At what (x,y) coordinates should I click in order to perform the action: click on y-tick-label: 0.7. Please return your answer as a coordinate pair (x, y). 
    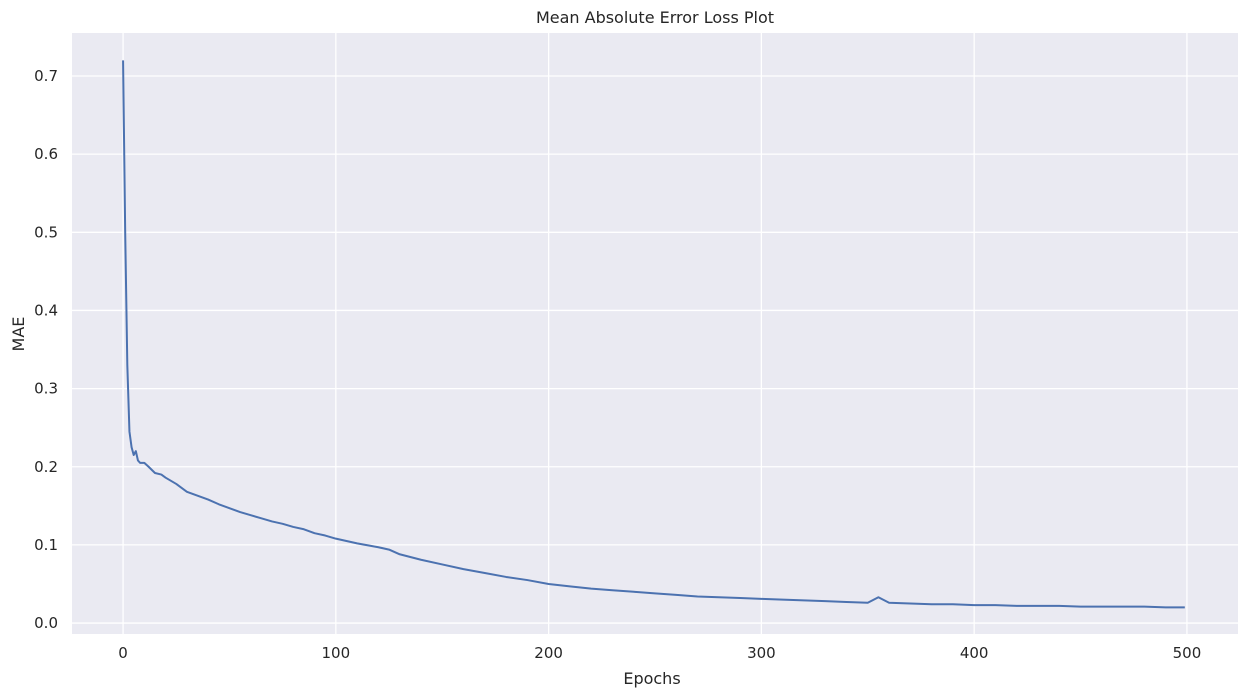
    Looking at the image, I should click on (46, 76).